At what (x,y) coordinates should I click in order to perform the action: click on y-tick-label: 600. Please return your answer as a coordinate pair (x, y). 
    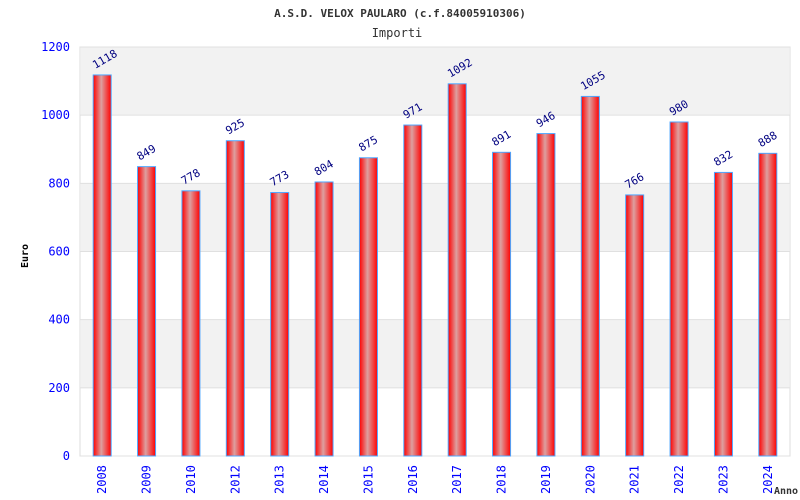
    Looking at the image, I should click on (59, 252).